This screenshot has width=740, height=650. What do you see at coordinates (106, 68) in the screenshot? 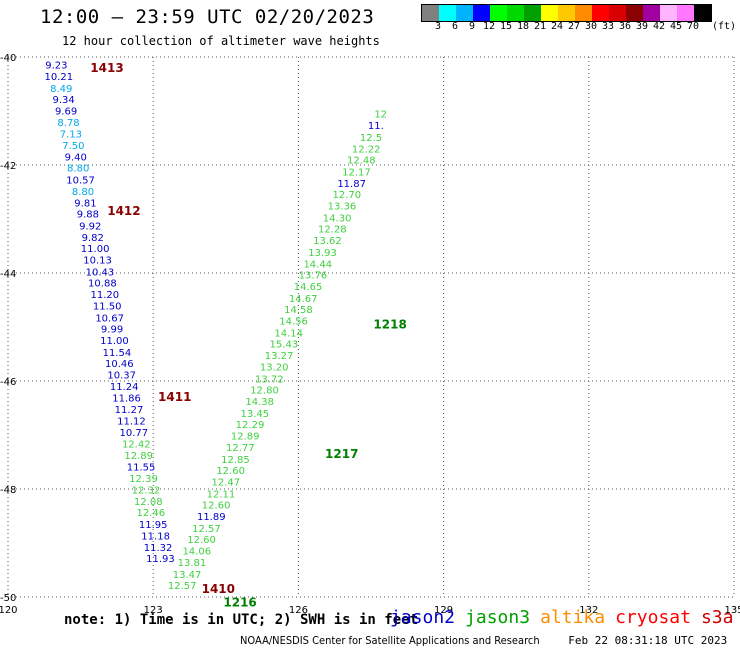
I see `track-label: 1413` at bounding box center [106, 68].